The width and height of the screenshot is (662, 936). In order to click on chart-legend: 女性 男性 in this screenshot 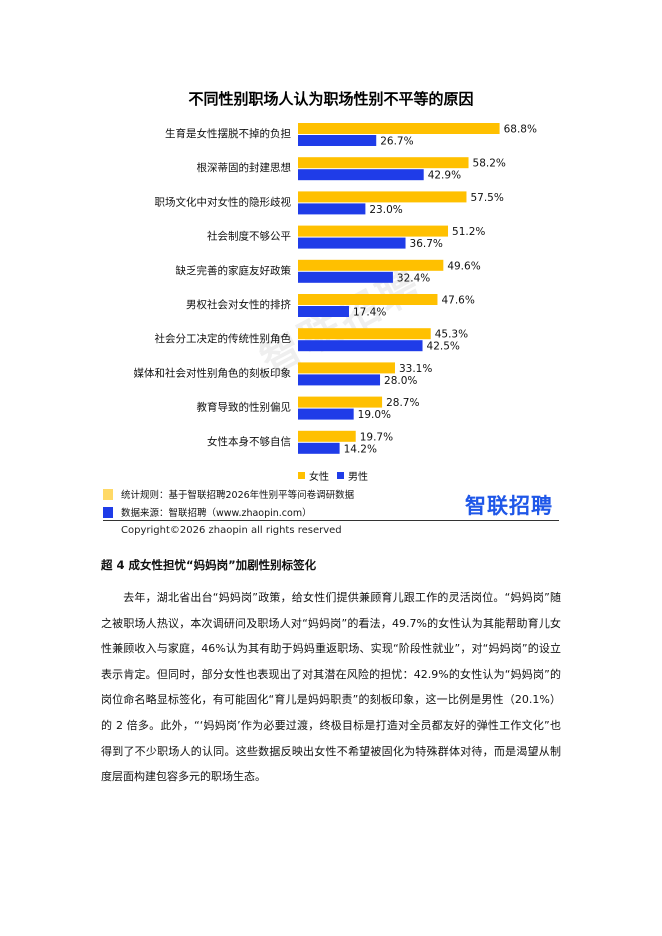, I will do `click(333, 475)`.